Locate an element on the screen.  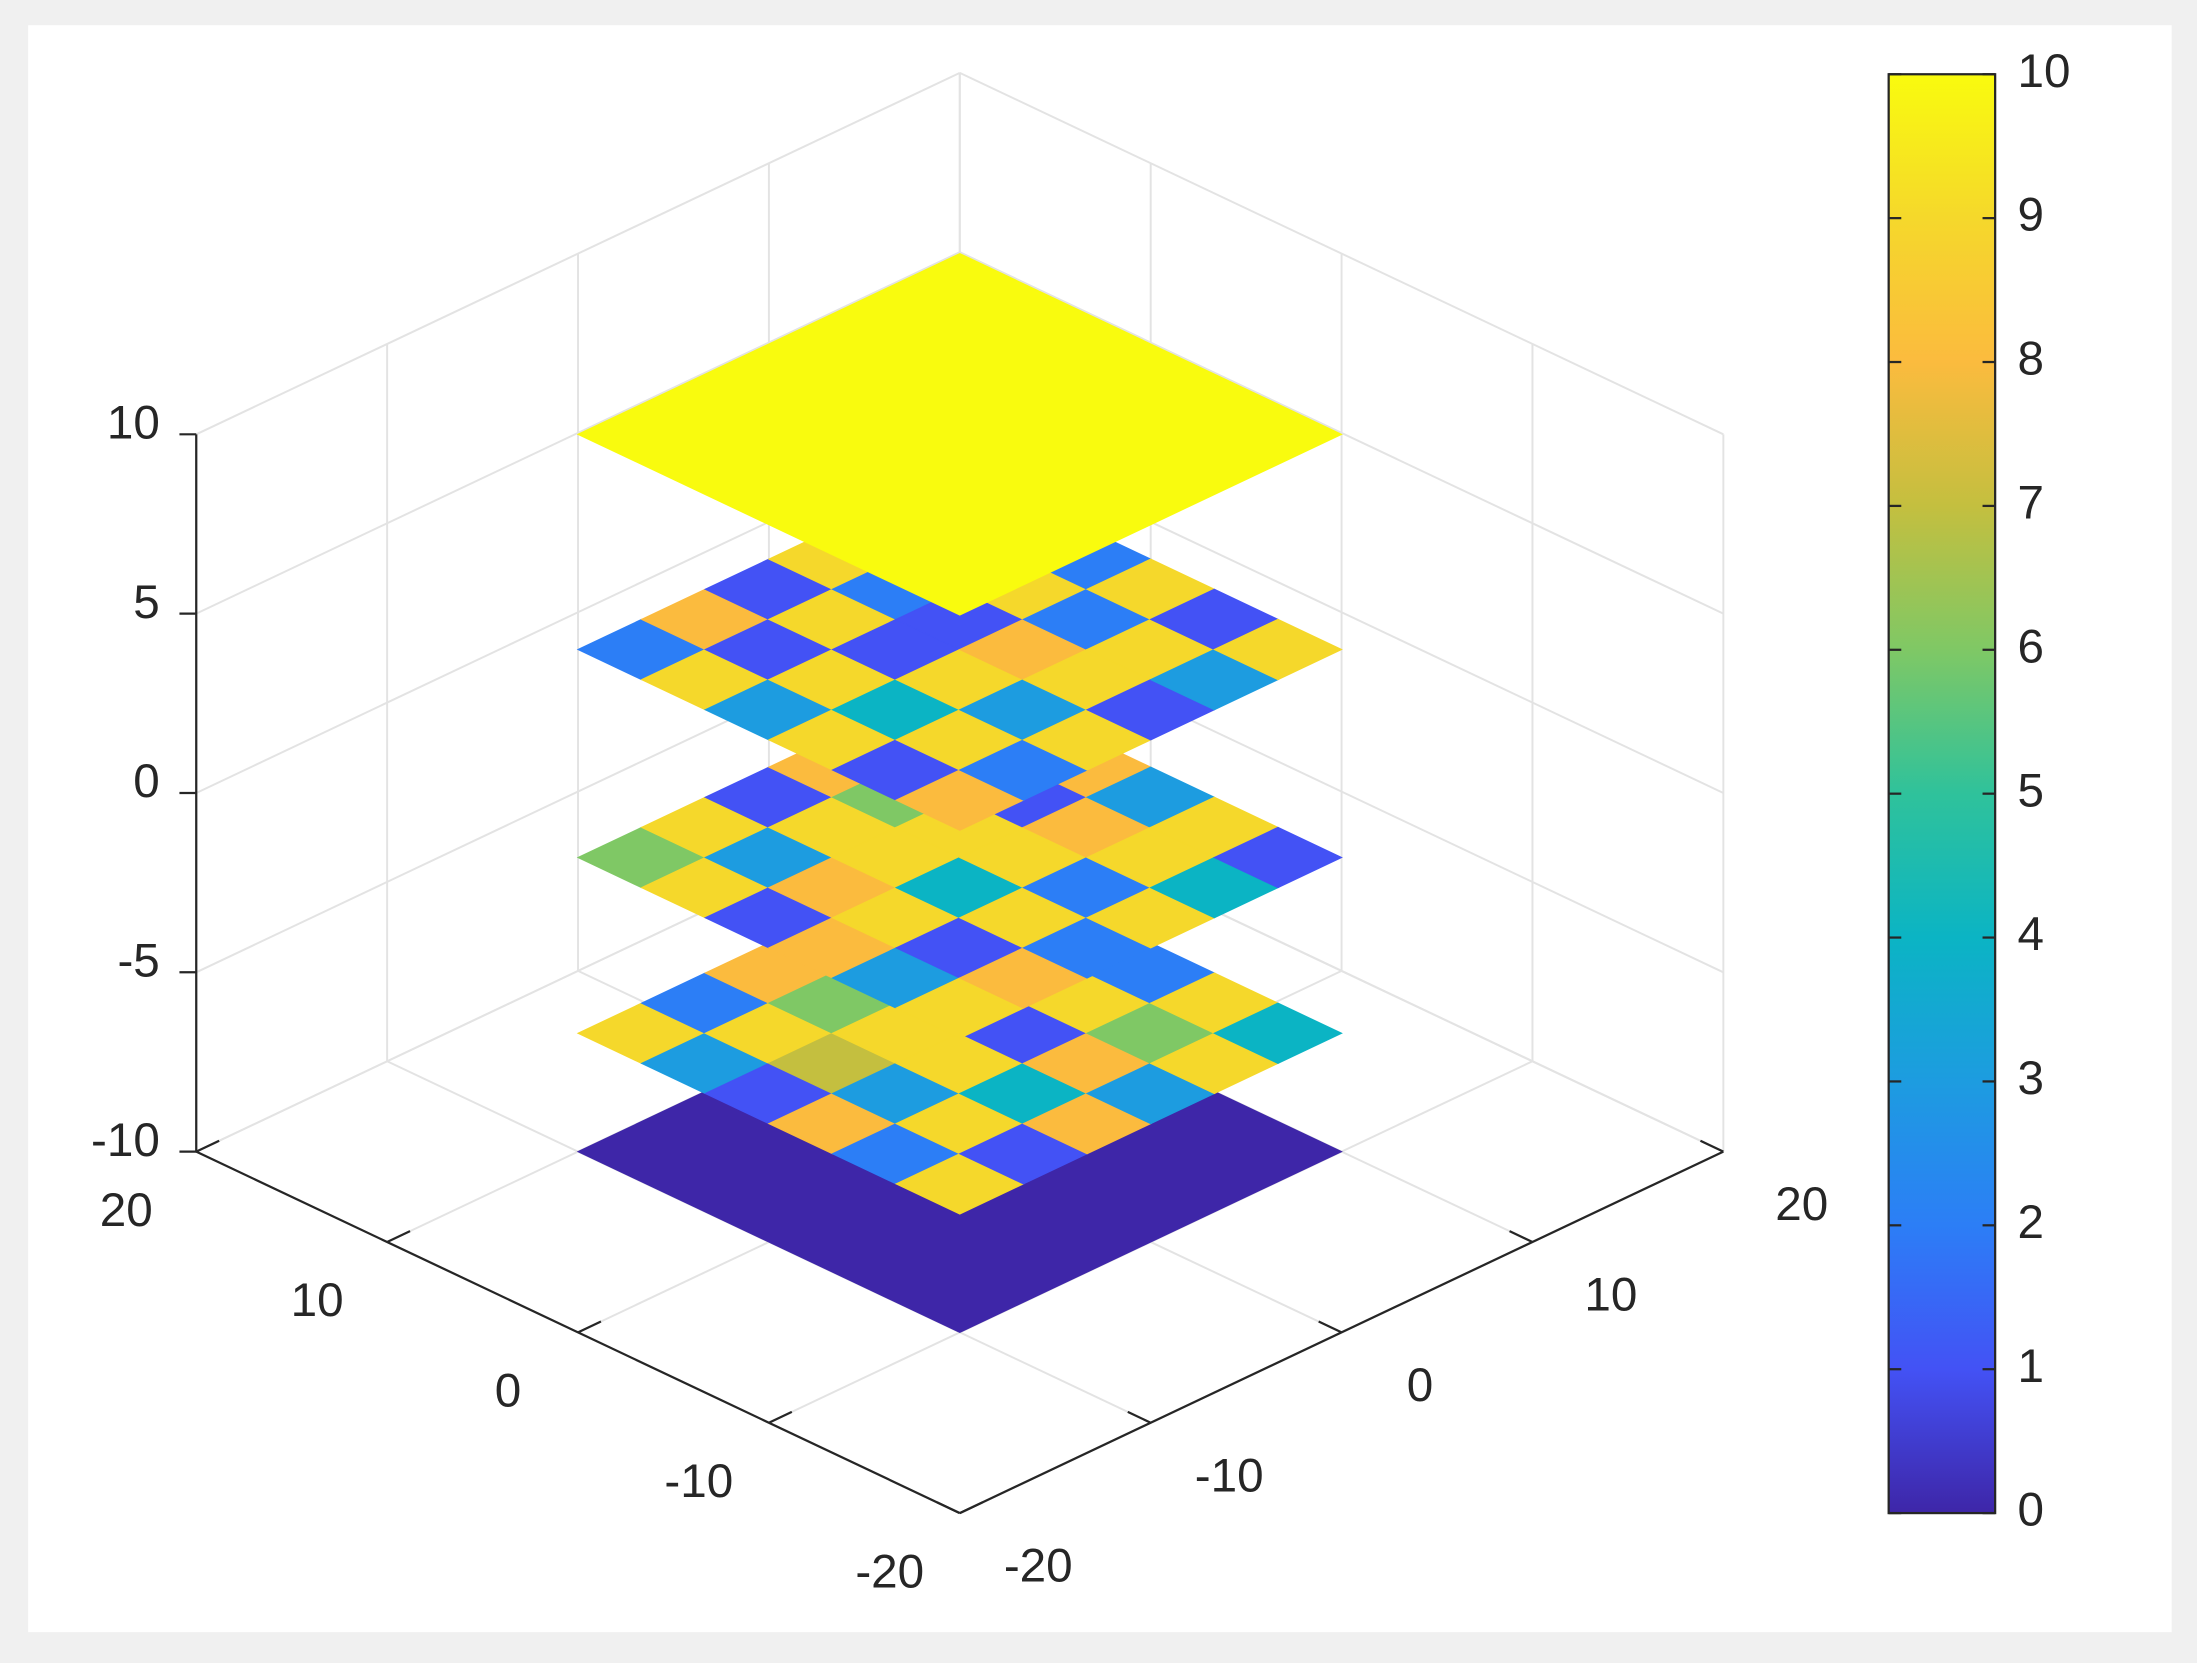
y-tick-label: -20 is located at coordinates (889, 1571).